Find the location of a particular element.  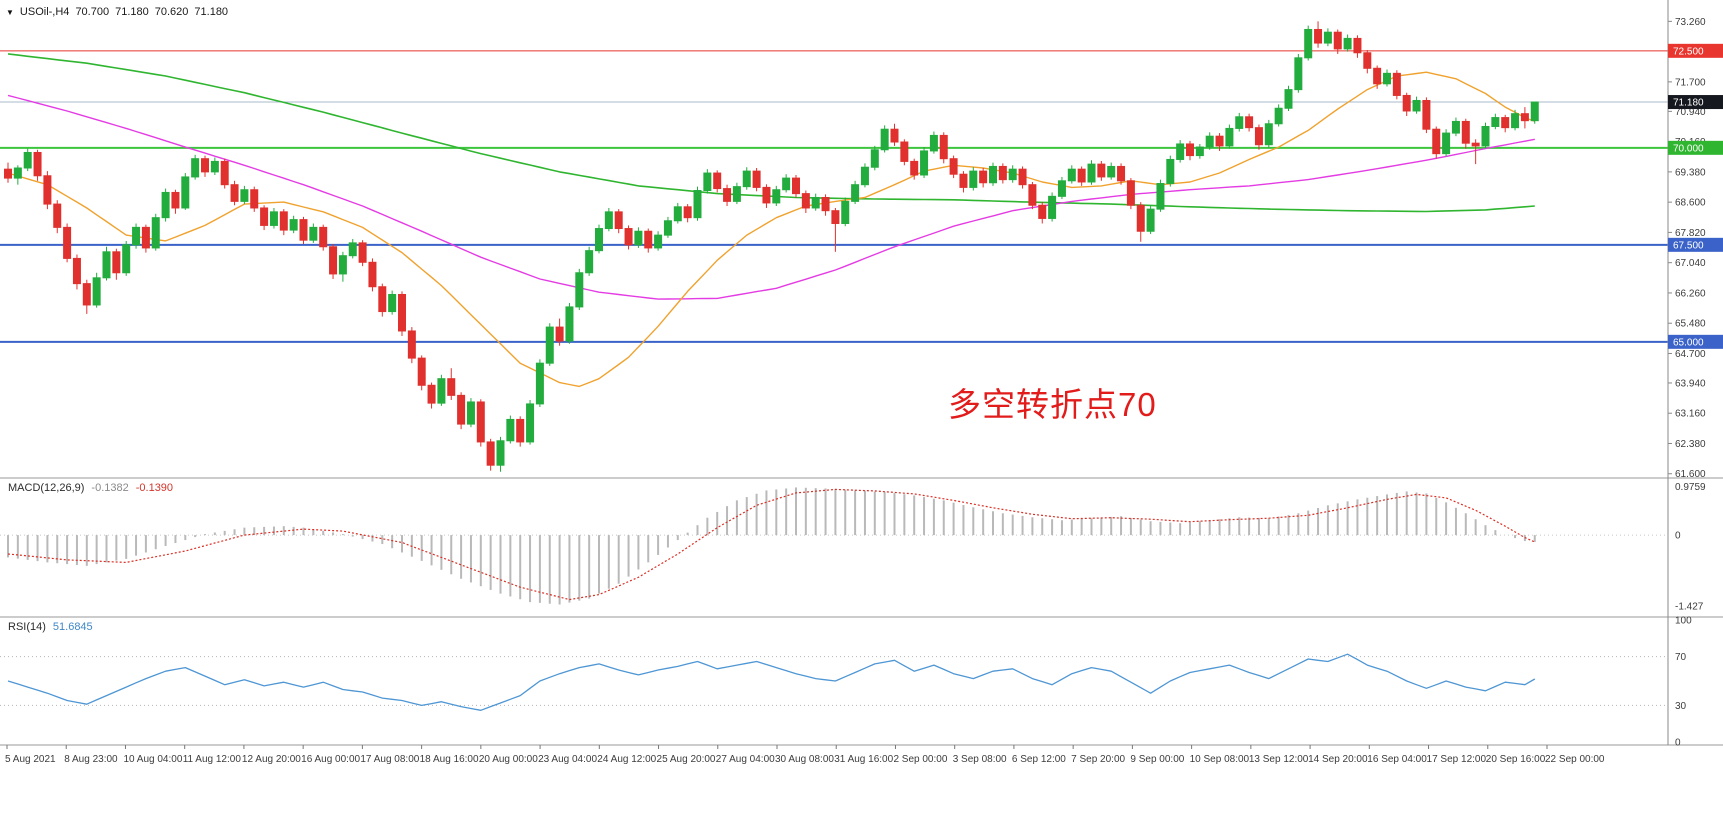

svg-text: 20 Aug 00:00 is located at coordinates (508, 759).